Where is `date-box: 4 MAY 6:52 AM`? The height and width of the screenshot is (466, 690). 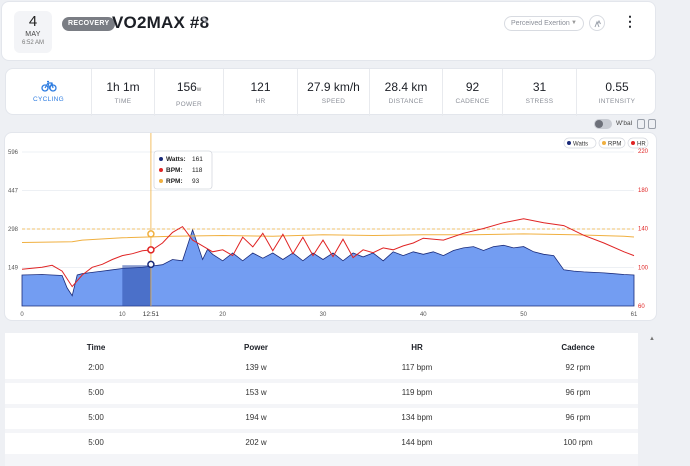
date-box: 4 MAY 6:52 AM is located at coordinates (33, 32).